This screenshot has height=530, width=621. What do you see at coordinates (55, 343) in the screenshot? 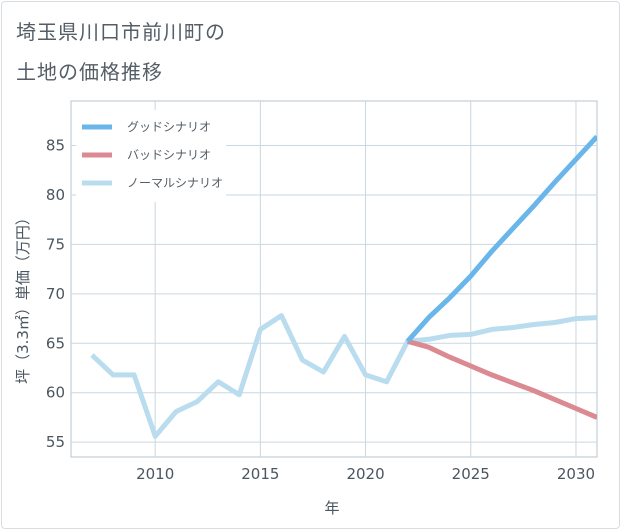
I see `y-tick-label: 65` at bounding box center [55, 343].